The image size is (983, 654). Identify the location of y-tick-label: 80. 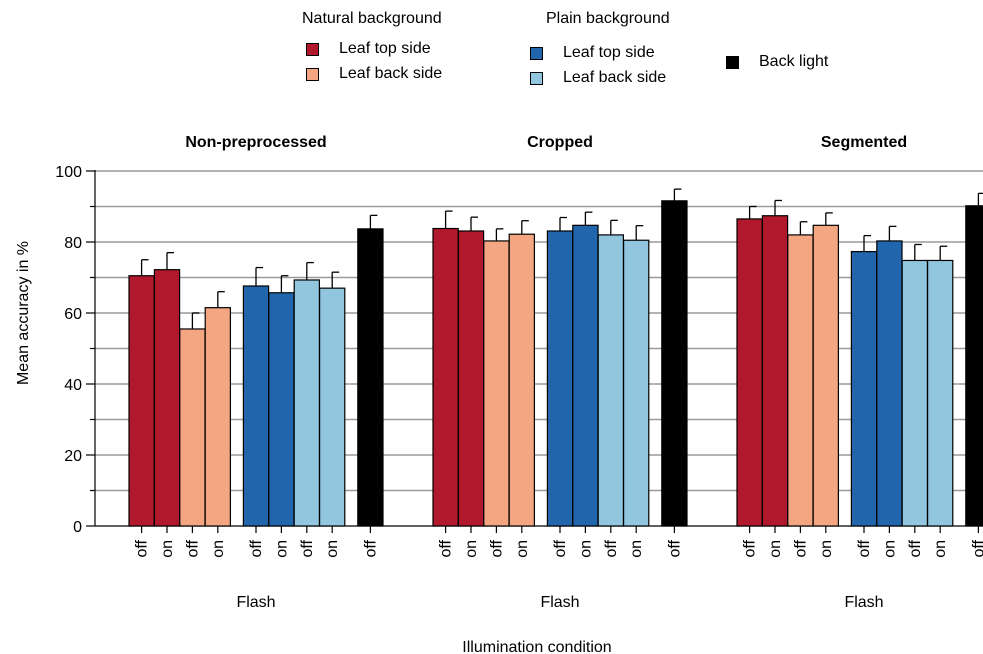
(73, 243).